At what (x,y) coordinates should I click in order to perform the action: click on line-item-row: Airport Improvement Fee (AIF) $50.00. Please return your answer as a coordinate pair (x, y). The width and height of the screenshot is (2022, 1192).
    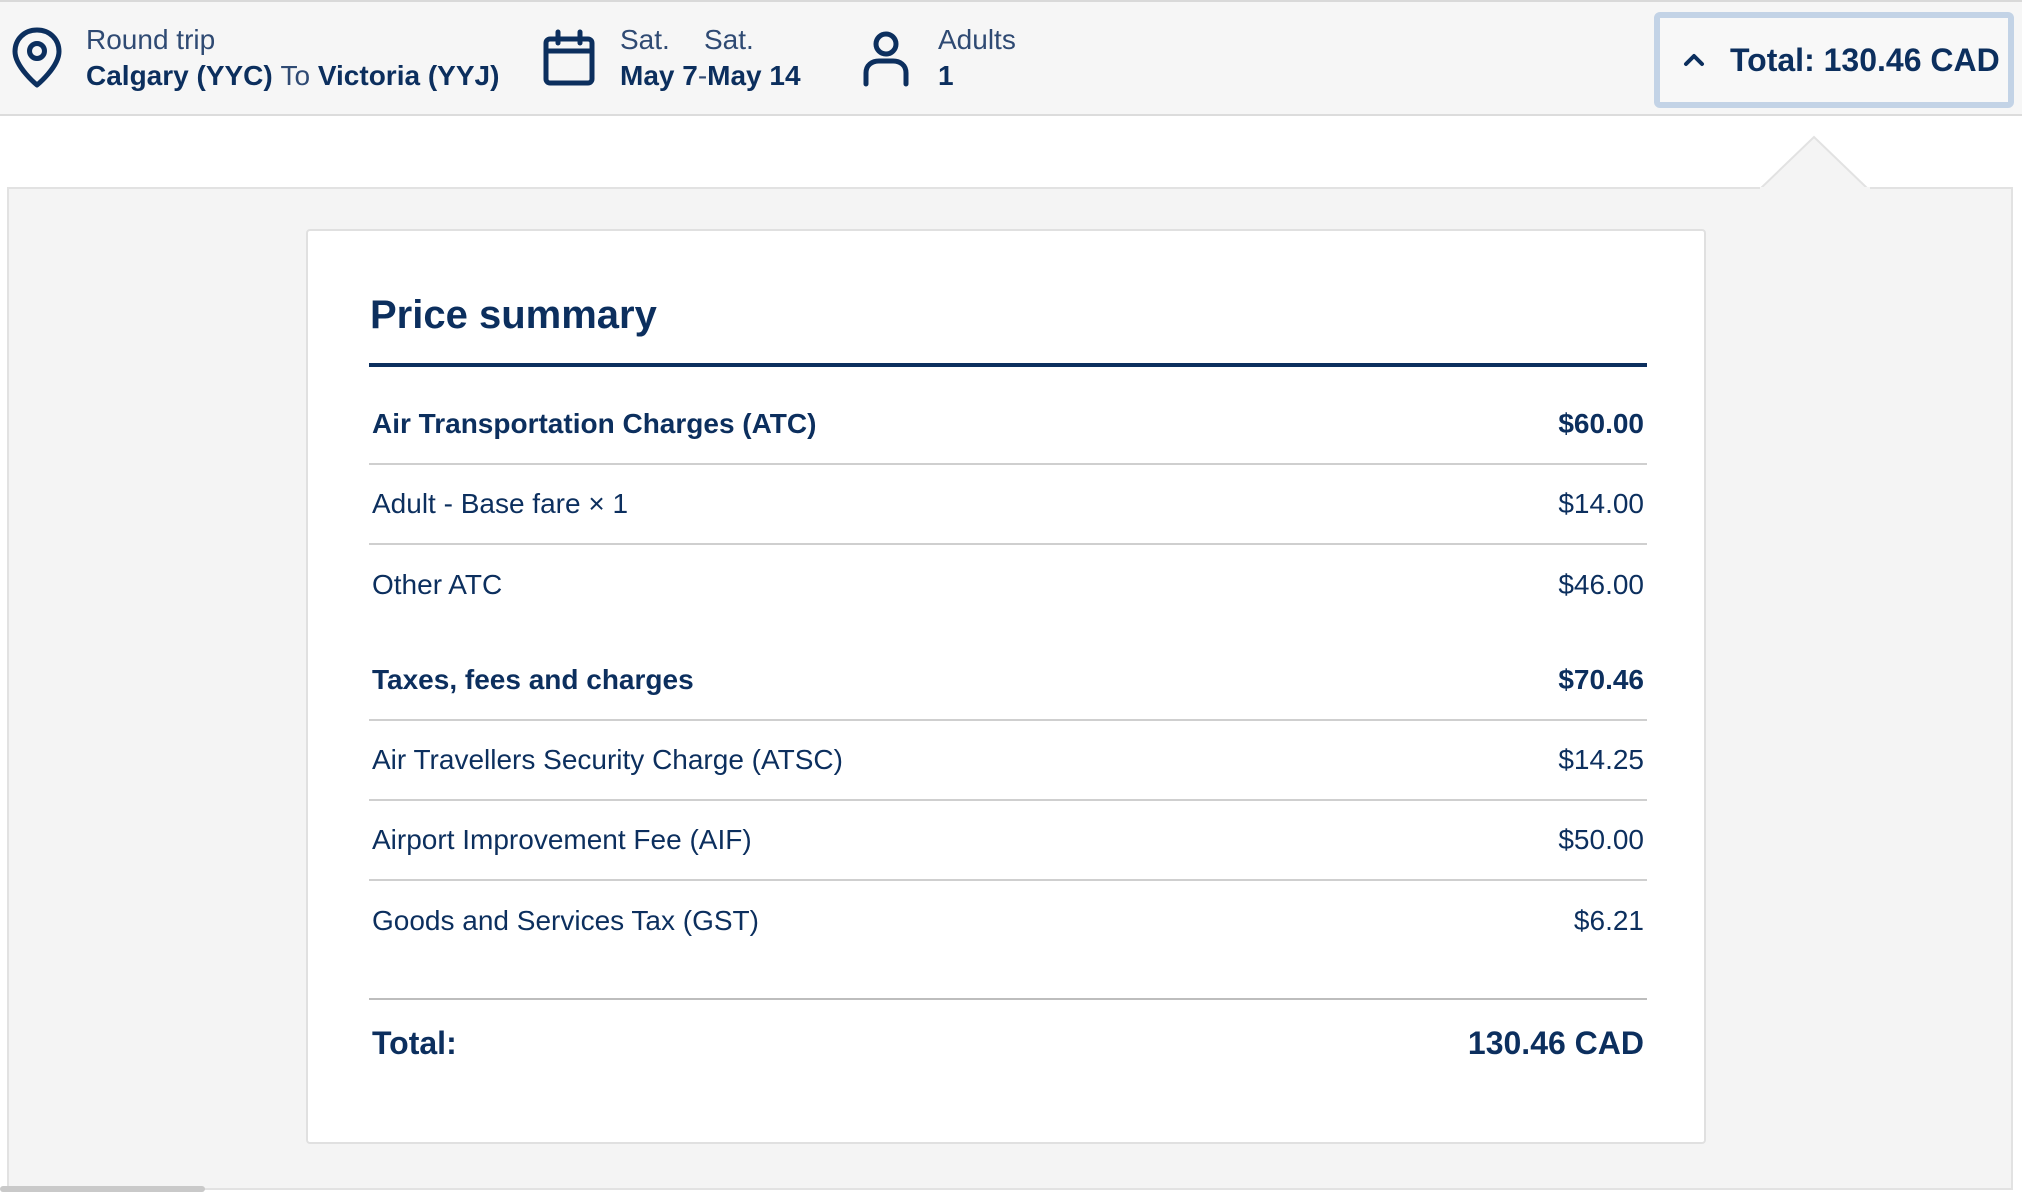
    Looking at the image, I should click on (1008, 841).